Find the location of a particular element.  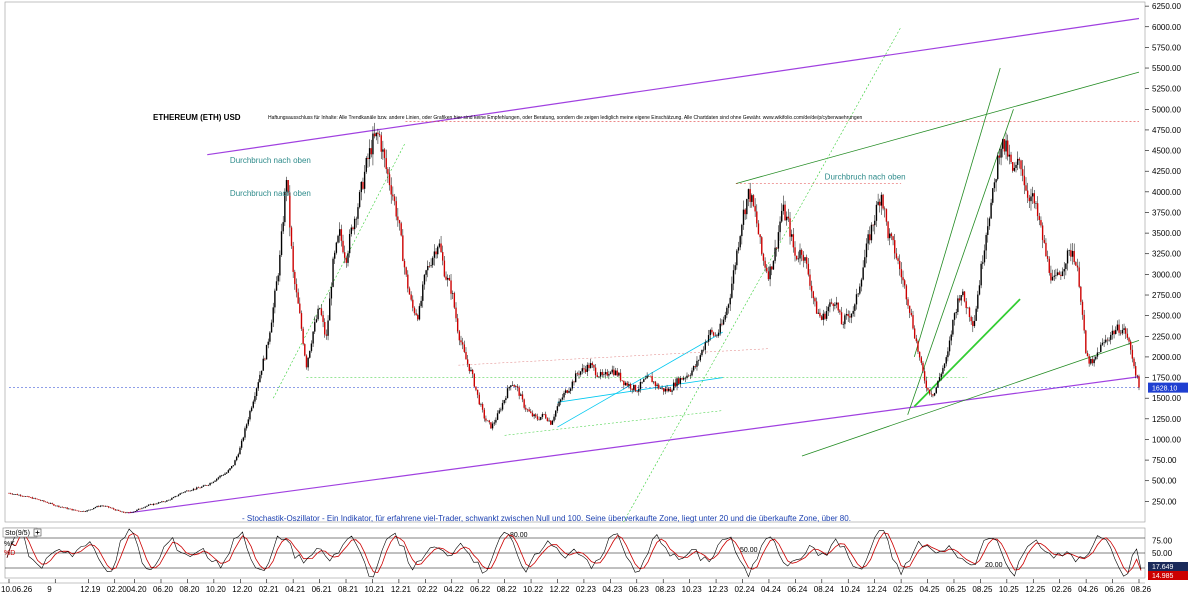

y-tick-label: 4000.00 is located at coordinates (1166, 192).